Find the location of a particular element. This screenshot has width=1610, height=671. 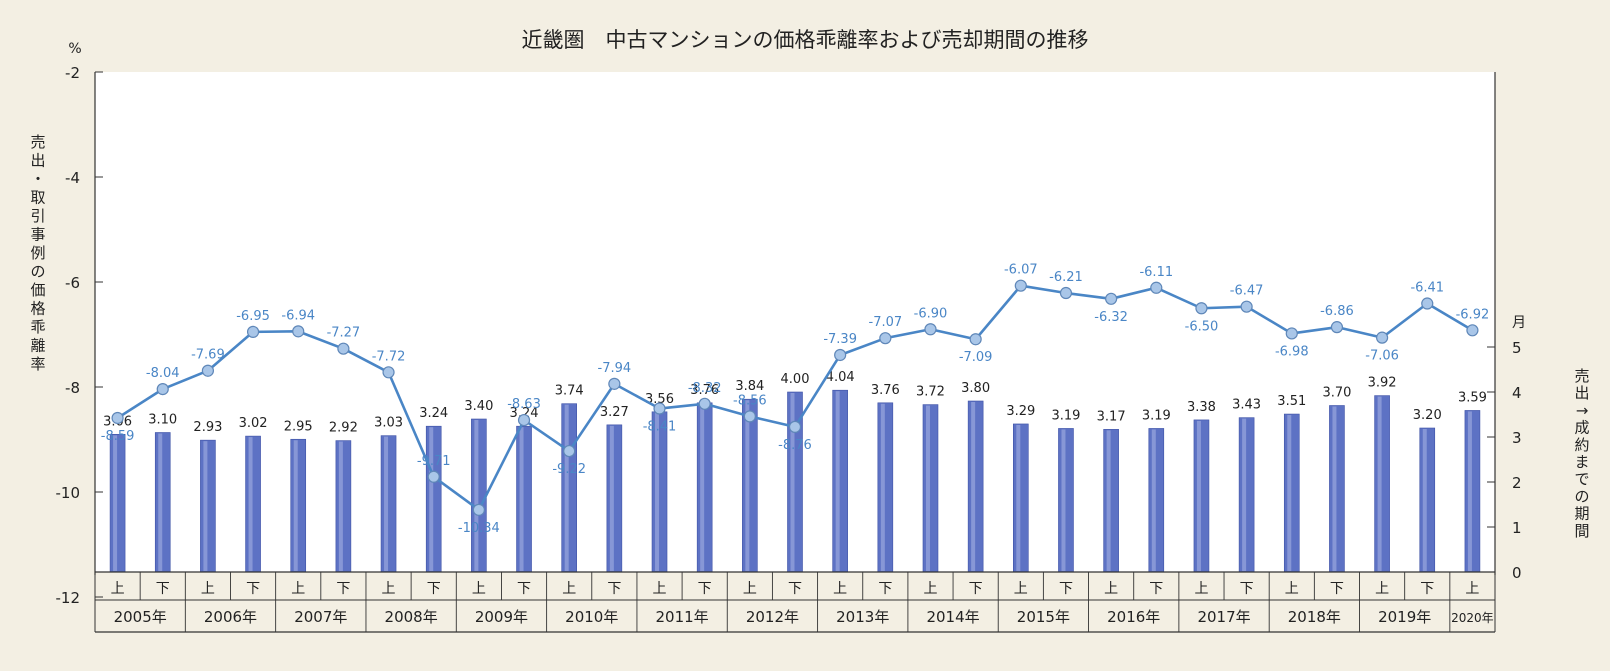

line-data-label: -10.34 is located at coordinates (479, 528).